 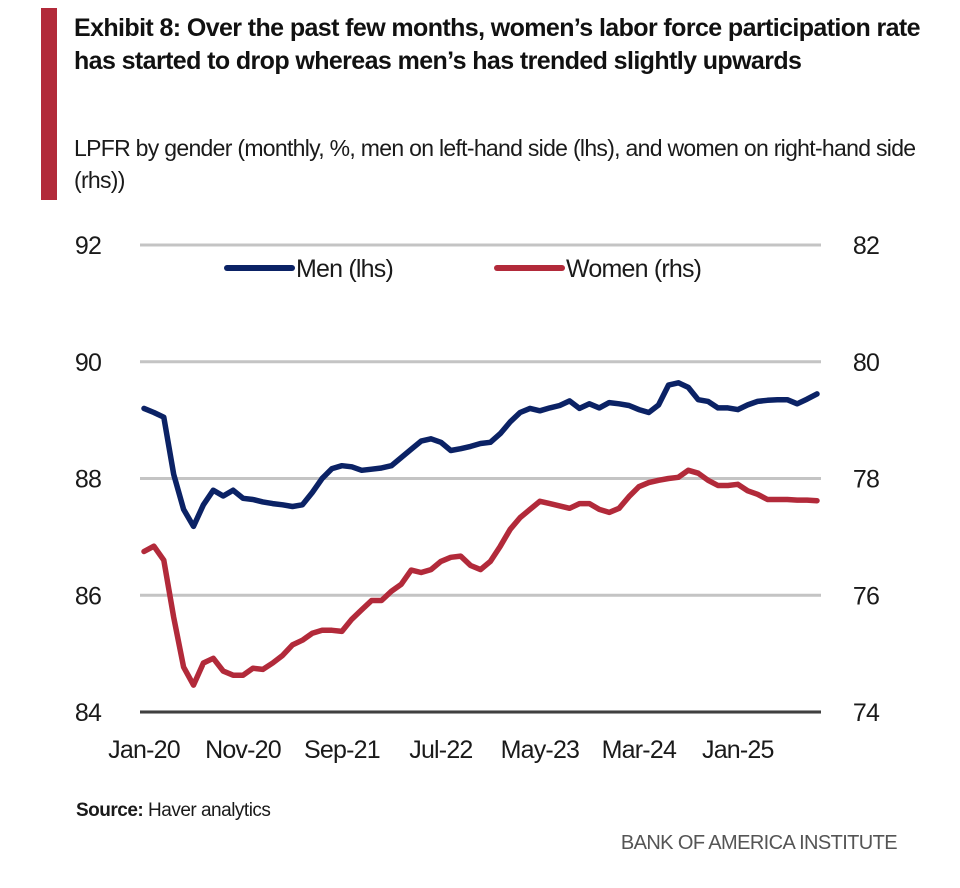 What do you see at coordinates (866, 596) in the screenshot?
I see `y-right-tick-label: 76` at bounding box center [866, 596].